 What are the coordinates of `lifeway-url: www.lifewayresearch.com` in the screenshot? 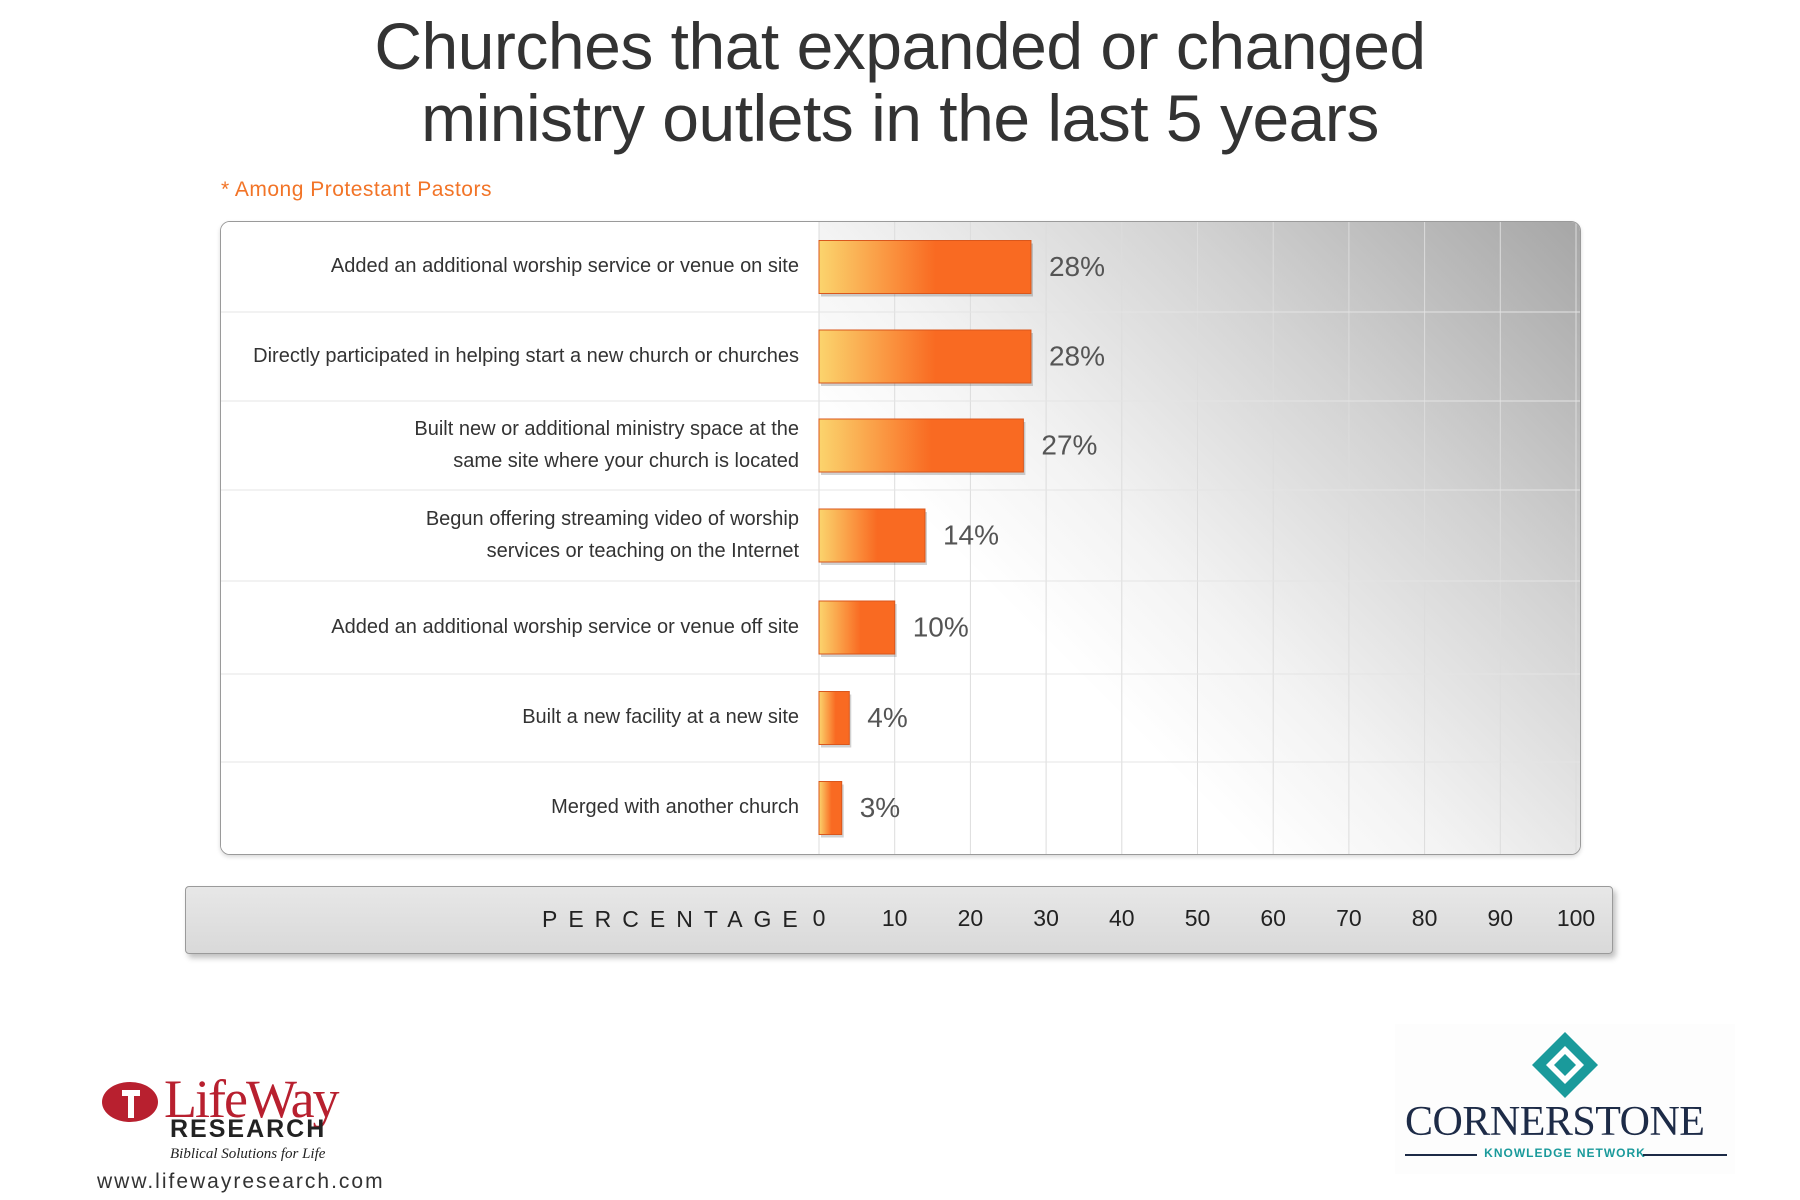 It's located at (241, 1181).